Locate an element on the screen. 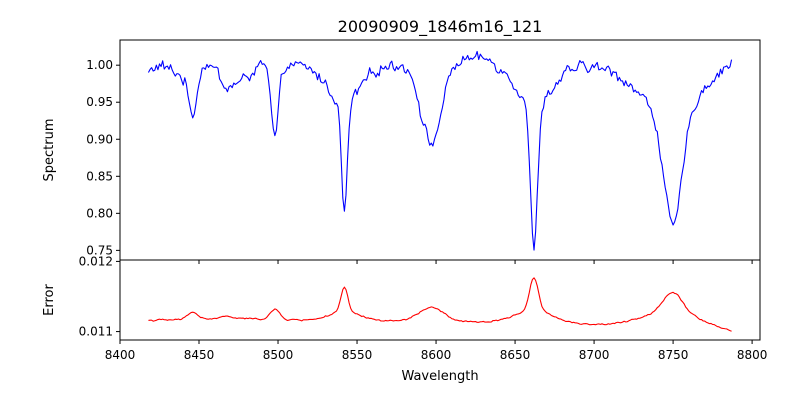 This screenshot has width=800, height=400. error-x-tick-label: 8400 is located at coordinates (120, 355).